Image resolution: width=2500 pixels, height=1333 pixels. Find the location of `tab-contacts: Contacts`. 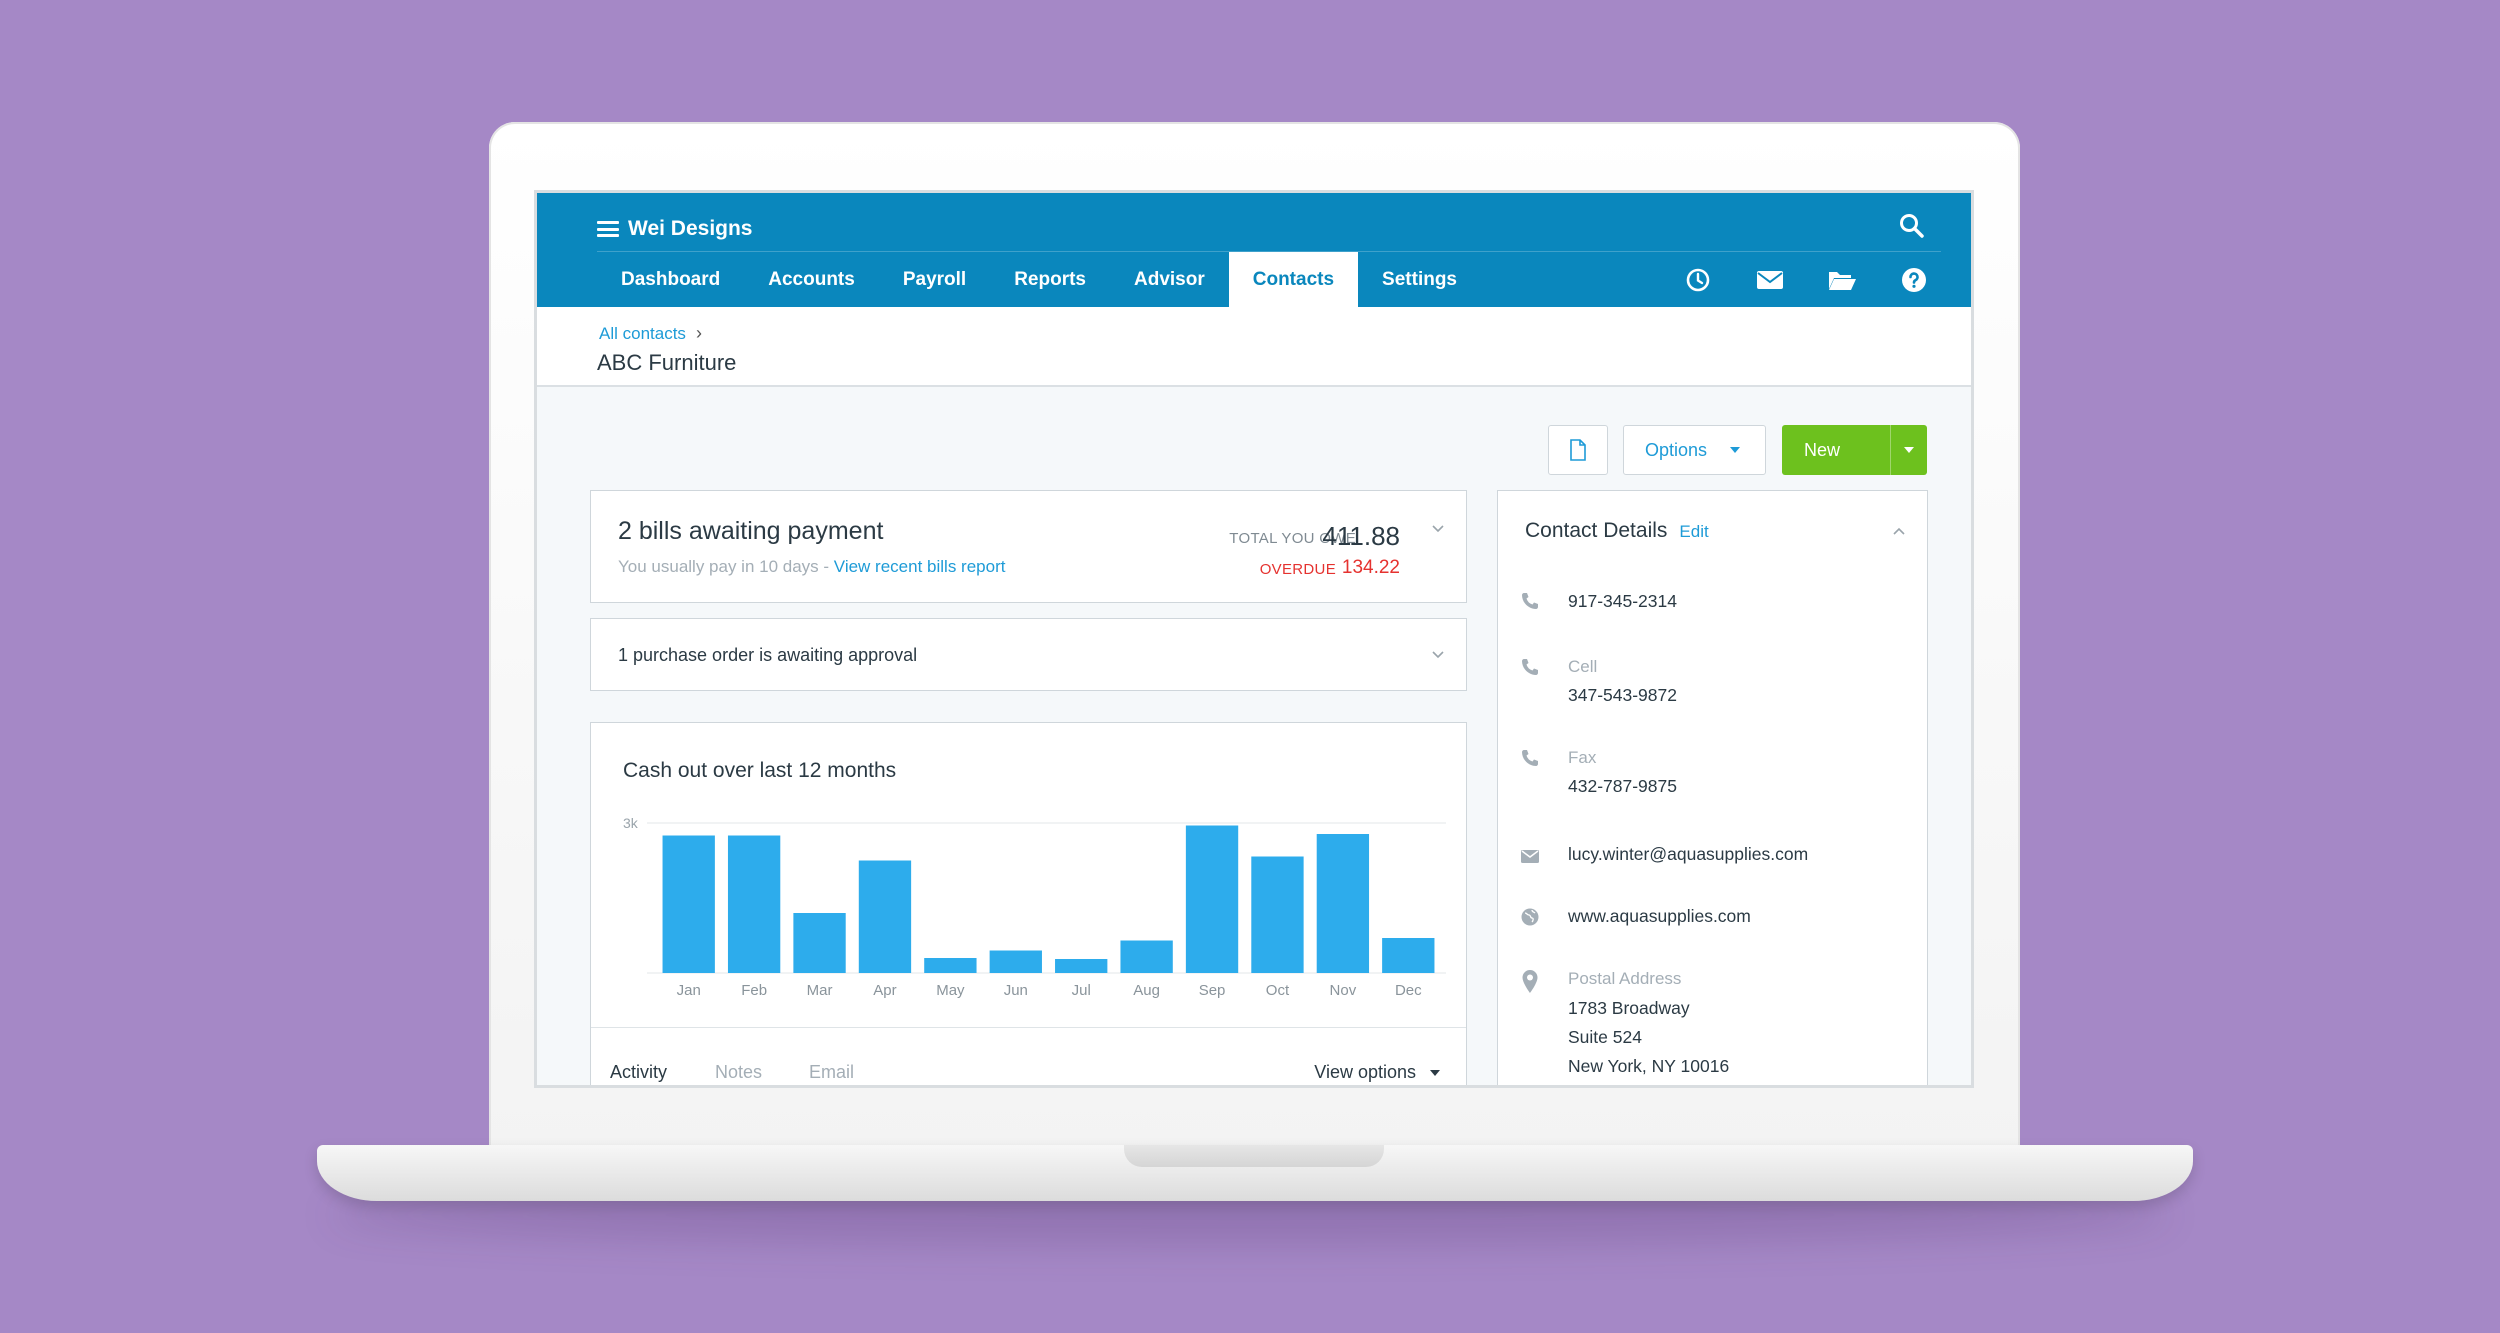

tab-contacts: Contacts is located at coordinates (1293, 279).